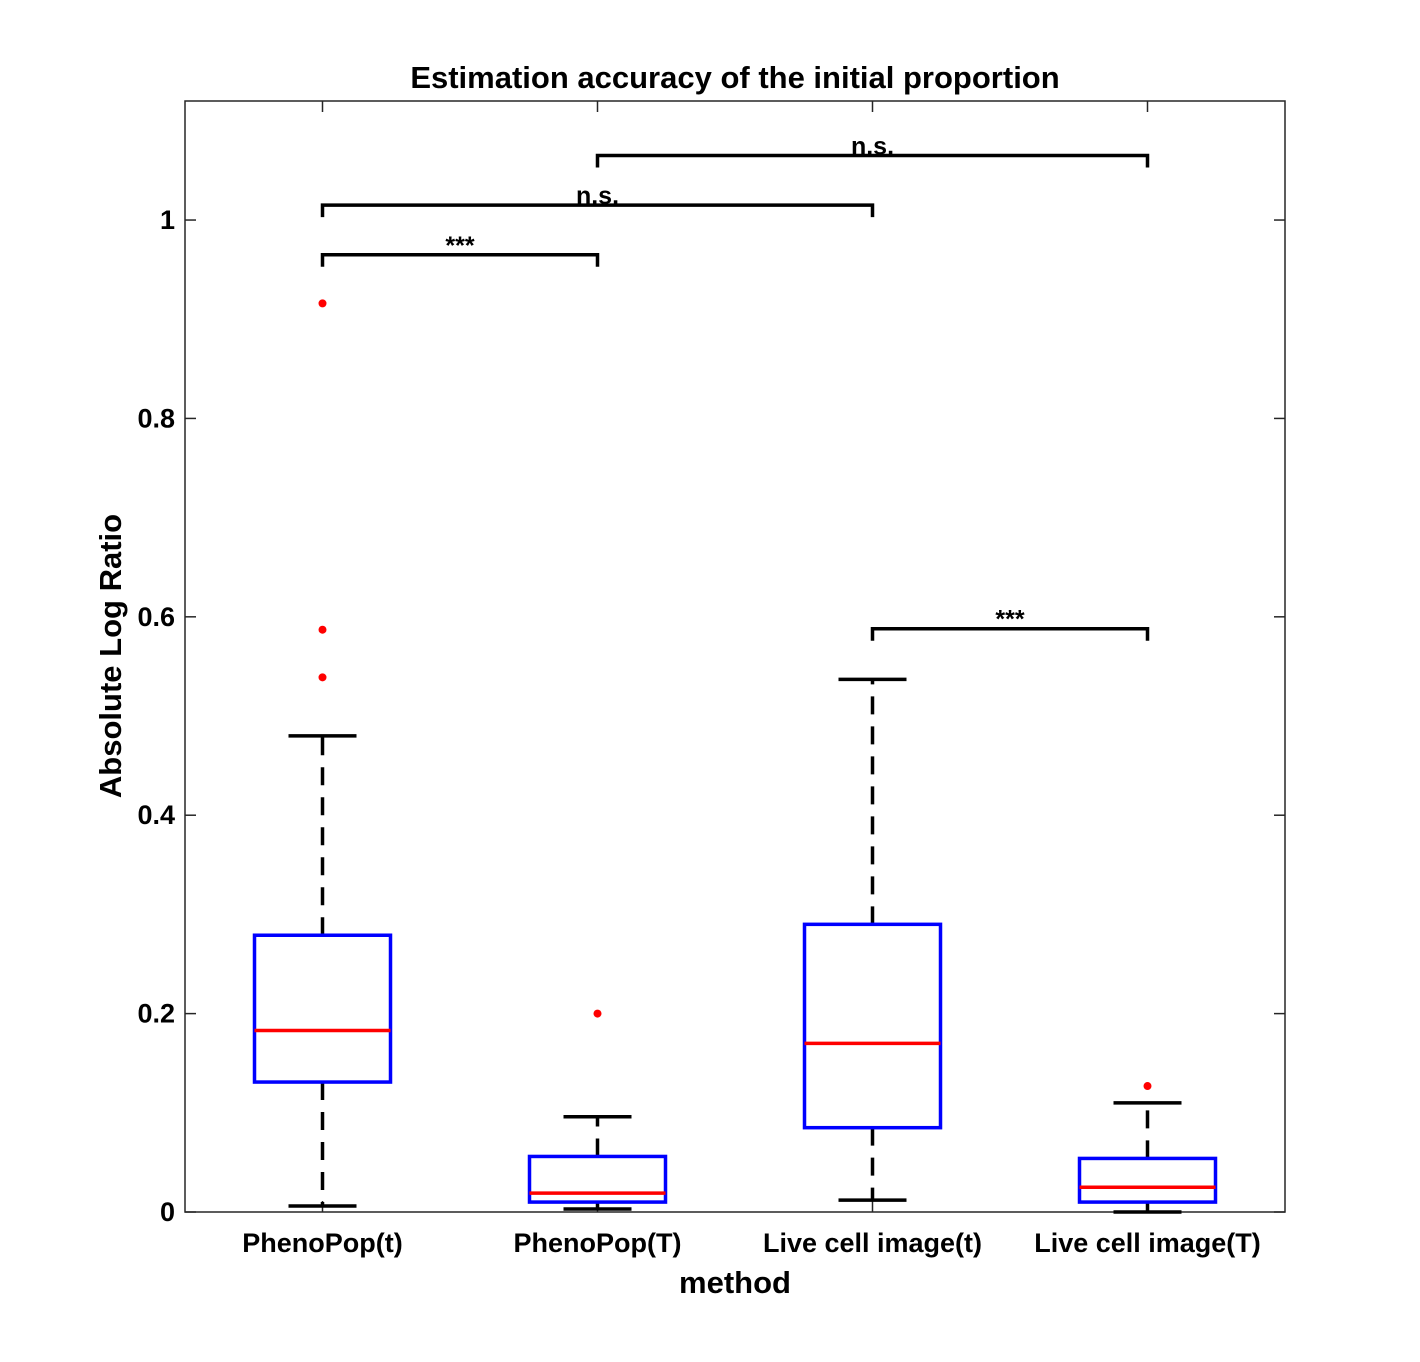 This screenshot has width=1420, height=1362. Describe the element at coordinates (735, 1282) in the screenshot. I see `x-axis-label: method` at that location.